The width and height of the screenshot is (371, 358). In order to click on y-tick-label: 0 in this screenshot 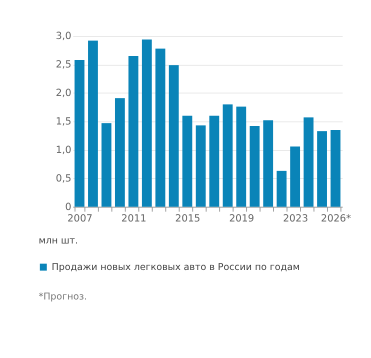, I will do `click(68, 207)`.